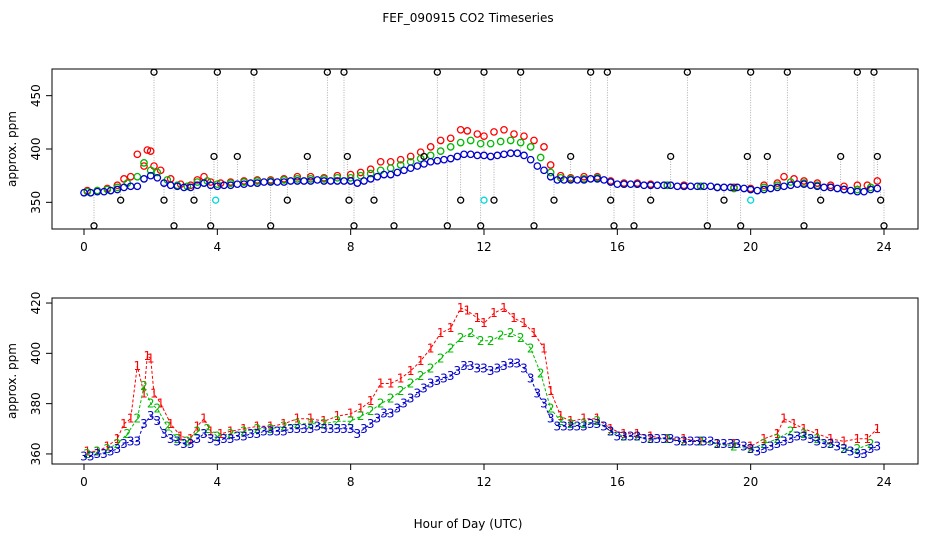  Describe the element at coordinates (351, 247) in the screenshot. I see `x-tick-label: 8` at that location.